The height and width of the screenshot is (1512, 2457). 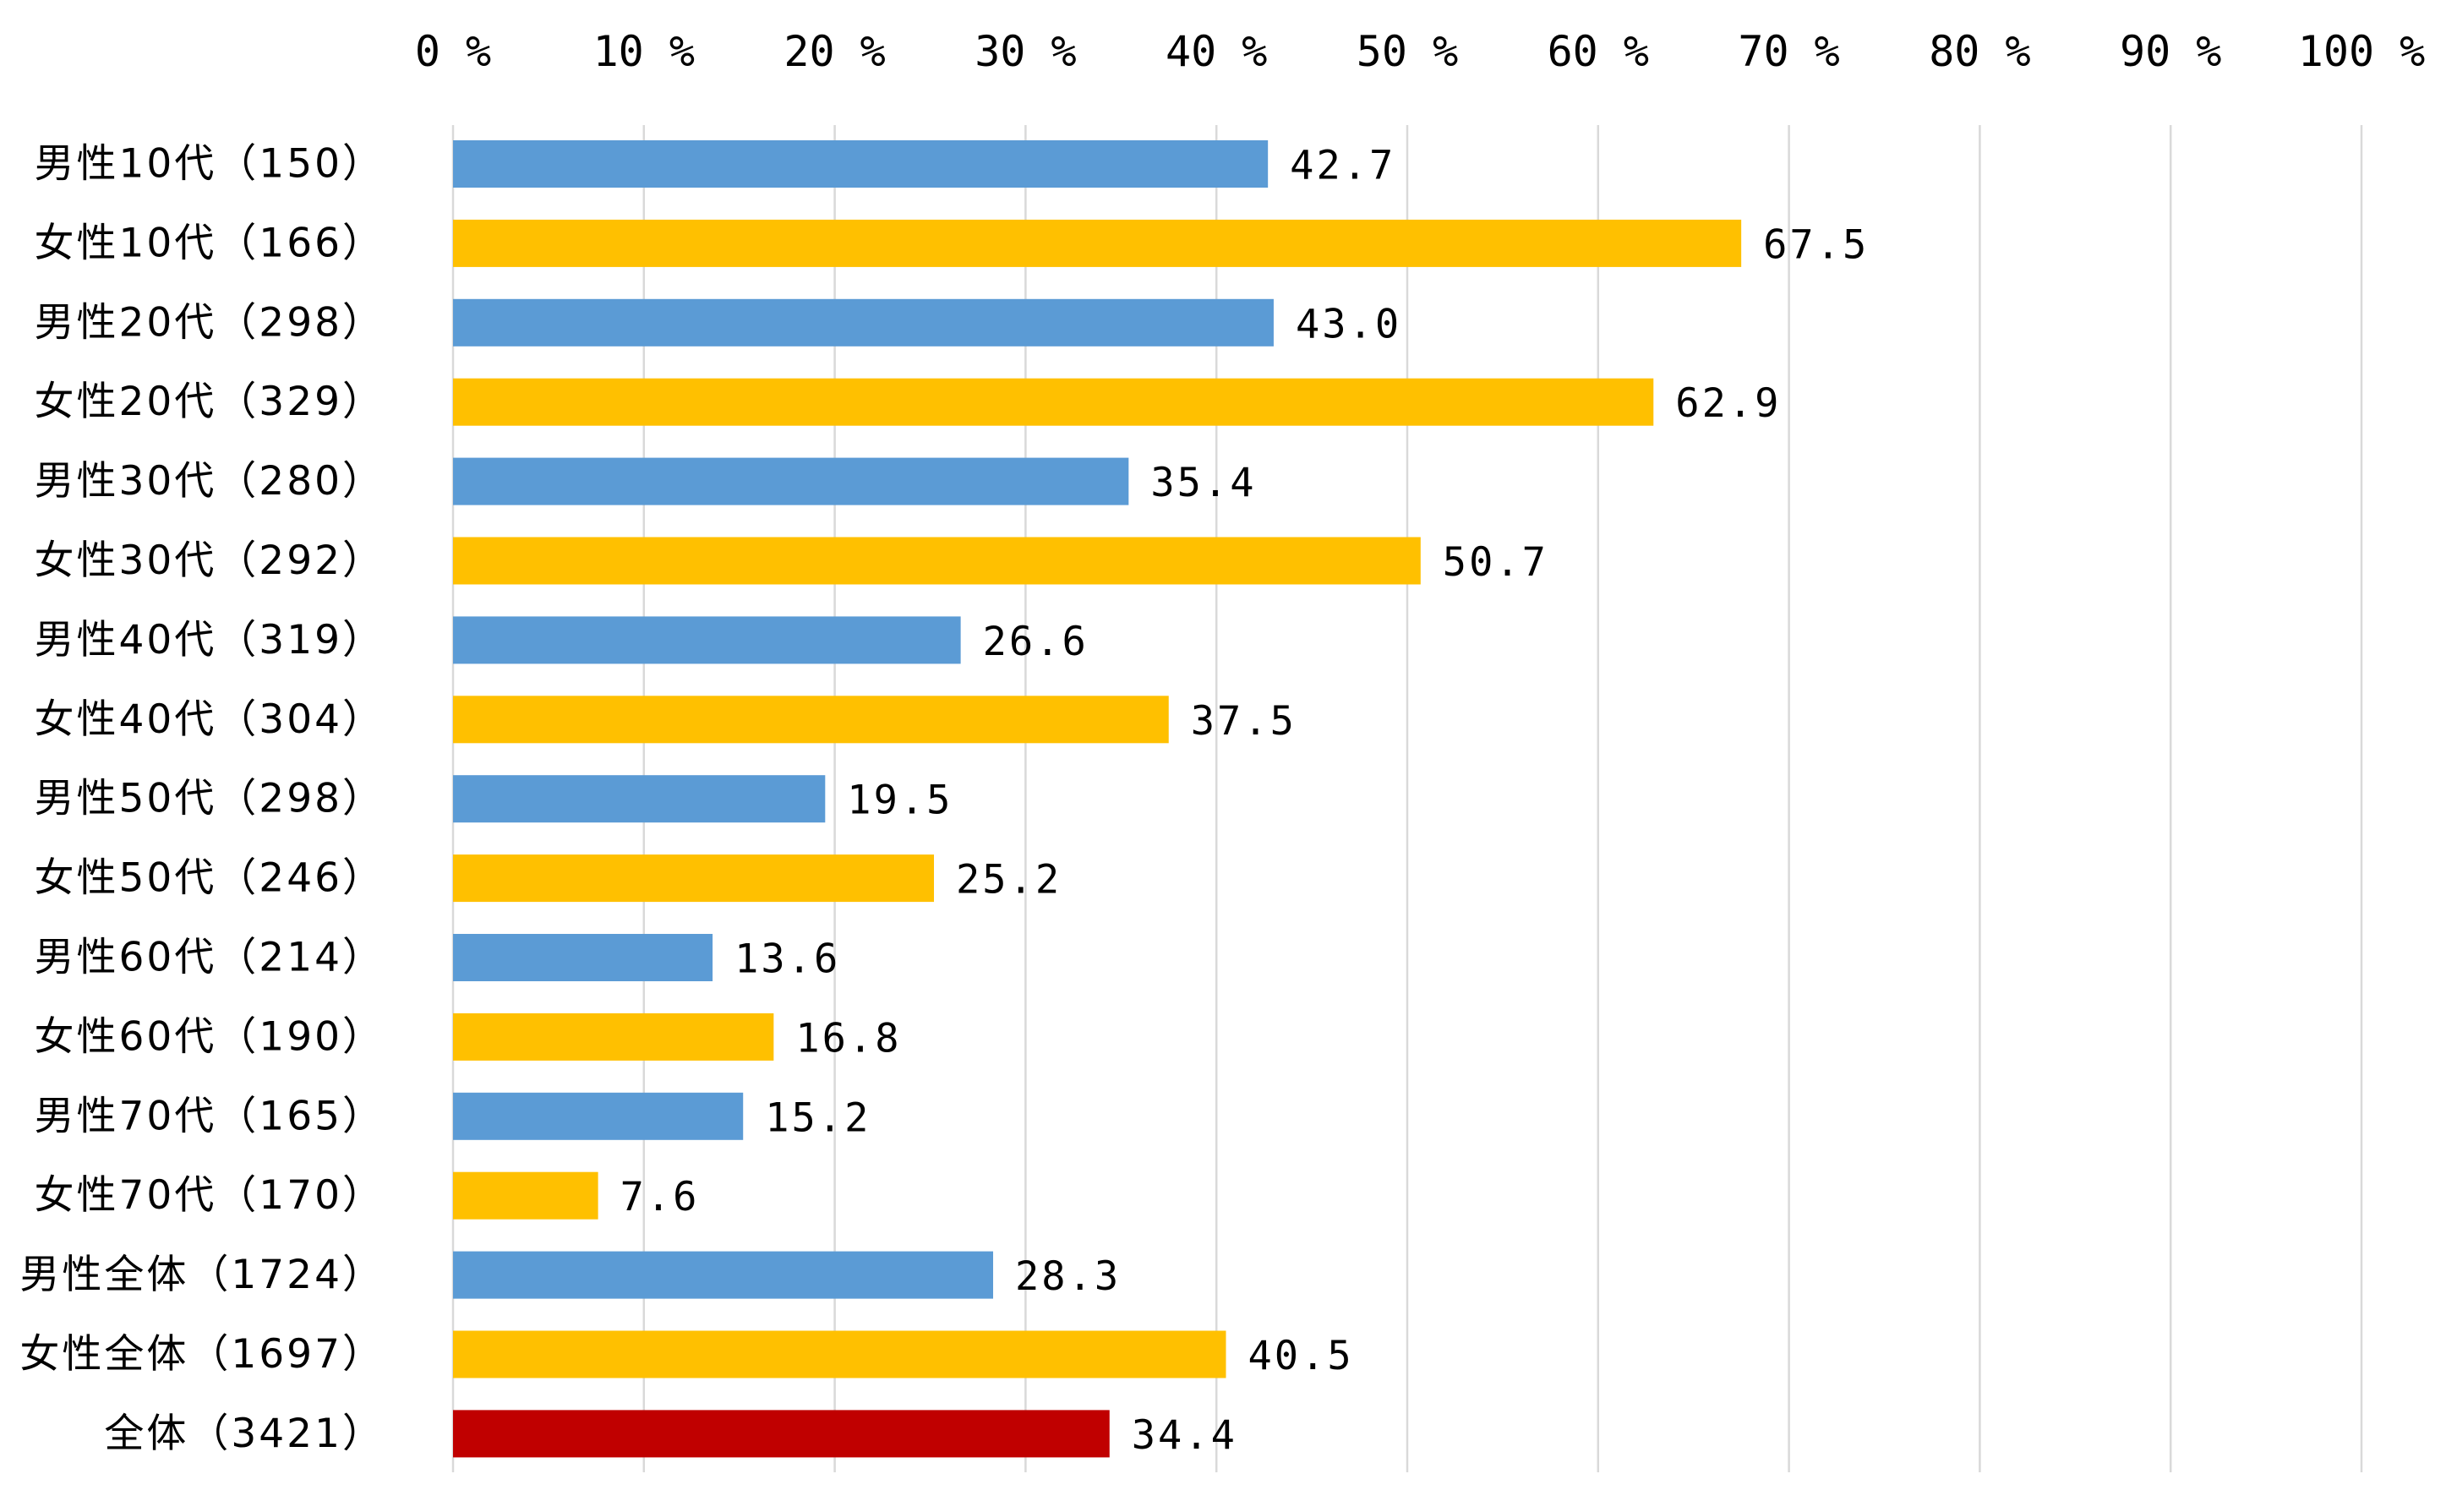 What do you see at coordinates (202, 1275) in the screenshot?
I see `category-label: 男性全体（1724）` at bounding box center [202, 1275].